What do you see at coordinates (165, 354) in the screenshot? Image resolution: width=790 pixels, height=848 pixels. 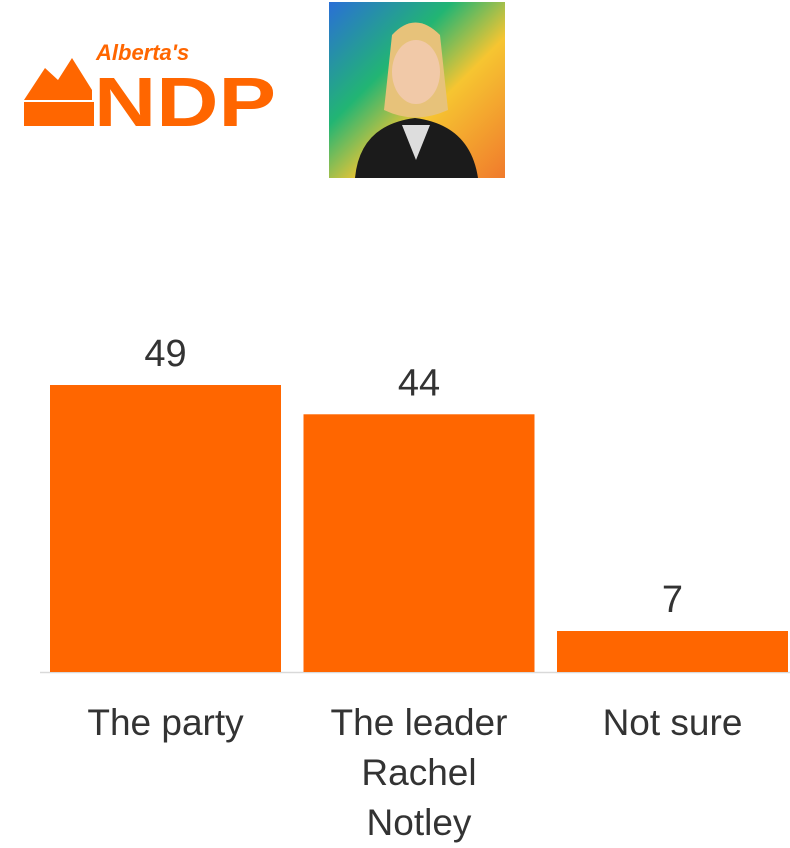 I see `value-label: 49` at bounding box center [165, 354].